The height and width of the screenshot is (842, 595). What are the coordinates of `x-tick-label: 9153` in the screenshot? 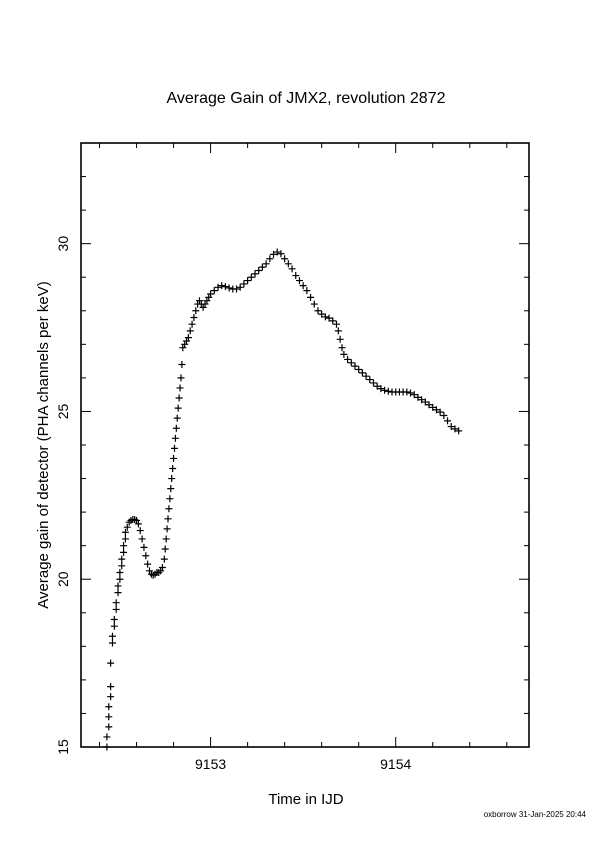 It's located at (210, 764).